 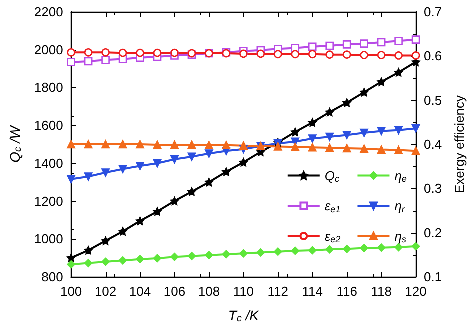 I want to click on x-tick-label: 102, so click(x=105, y=291).